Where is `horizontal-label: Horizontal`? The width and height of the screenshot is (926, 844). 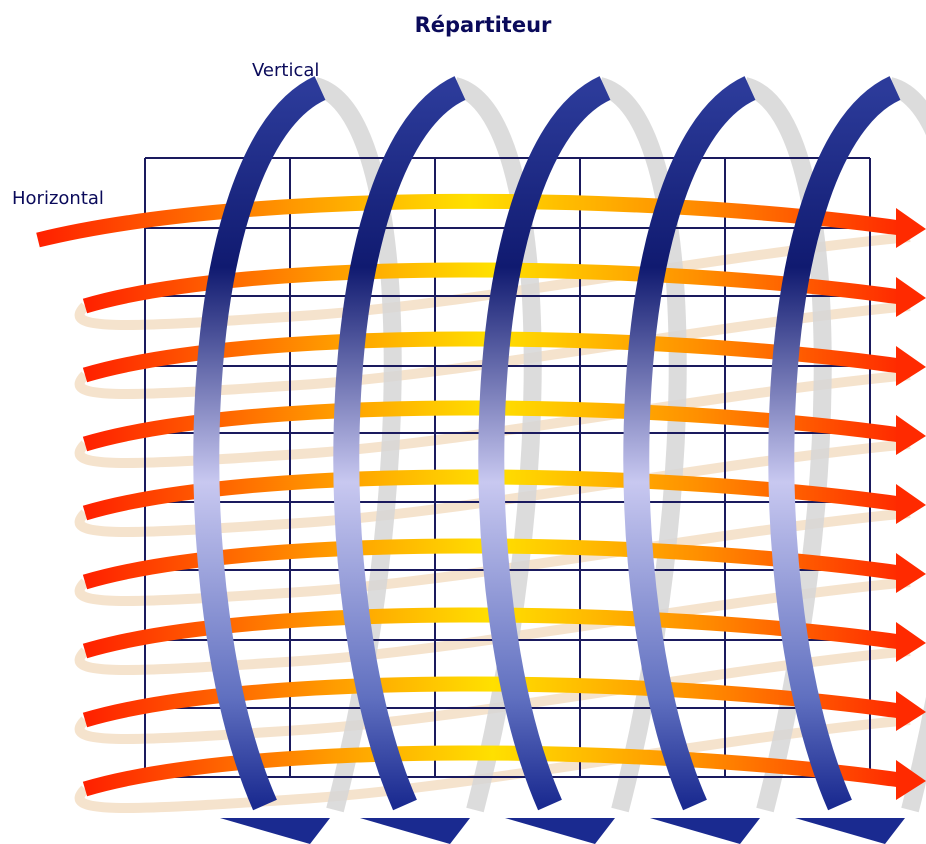 horizontal-label: Horizontal is located at coordinates (58, 198).